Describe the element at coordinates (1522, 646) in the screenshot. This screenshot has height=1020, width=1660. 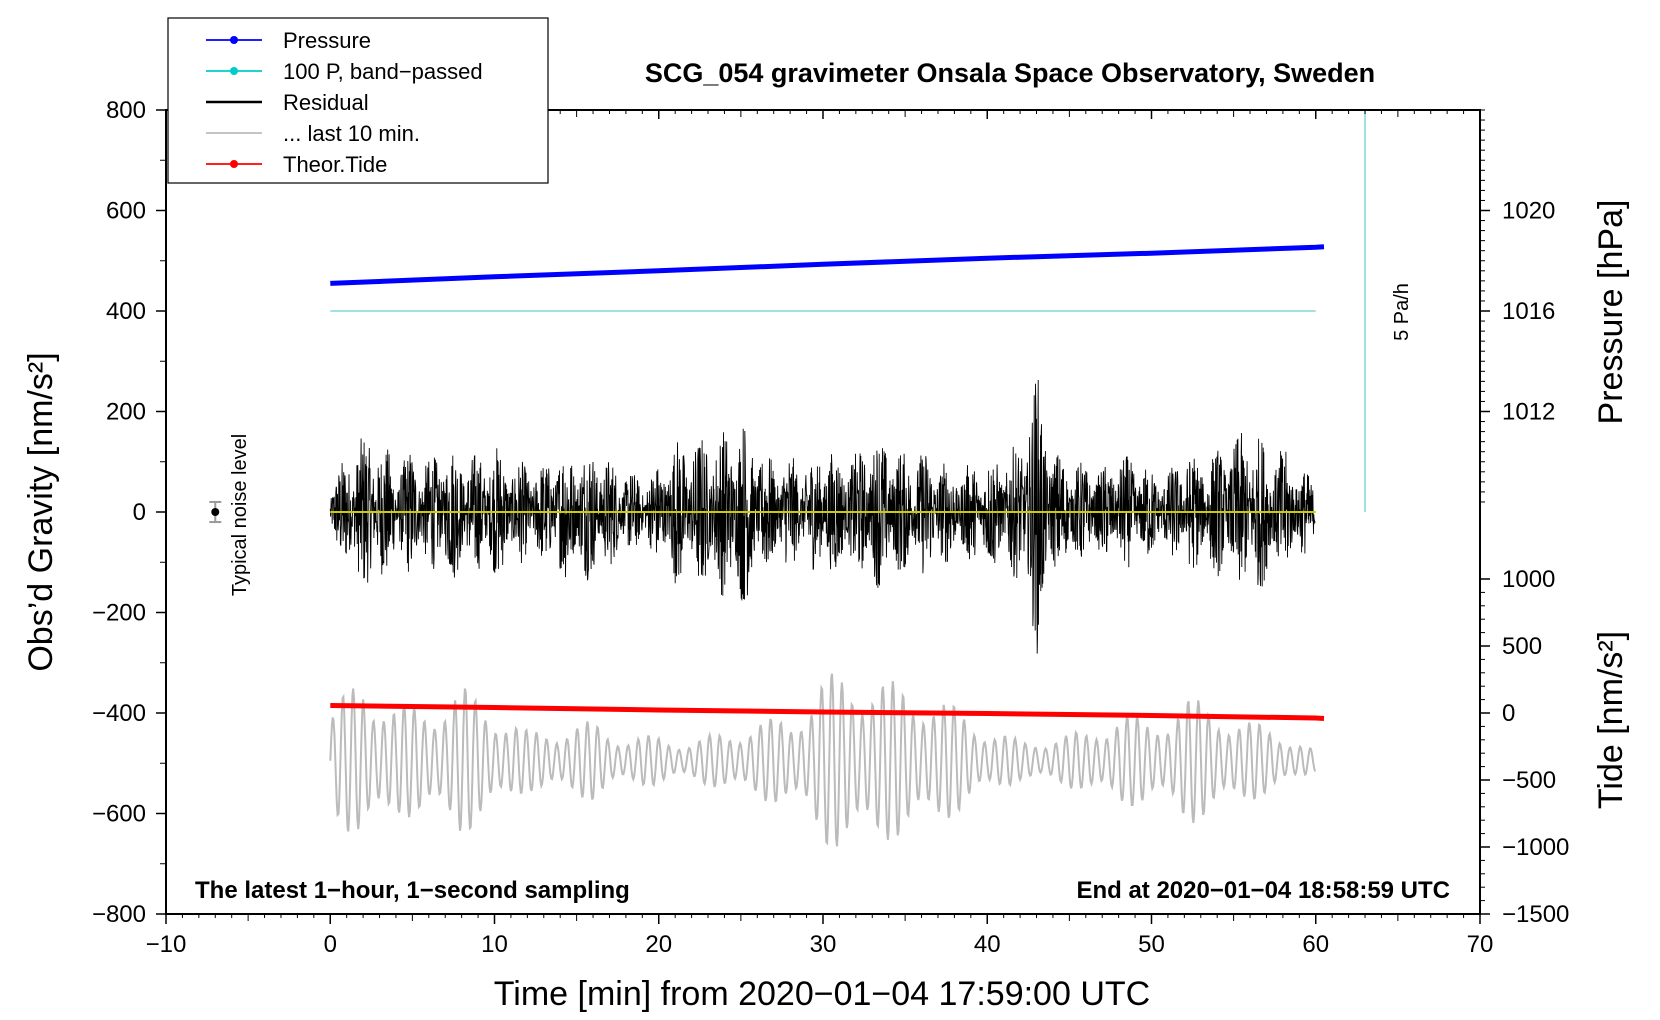
I see `tide-tick-label: 500` at that location.